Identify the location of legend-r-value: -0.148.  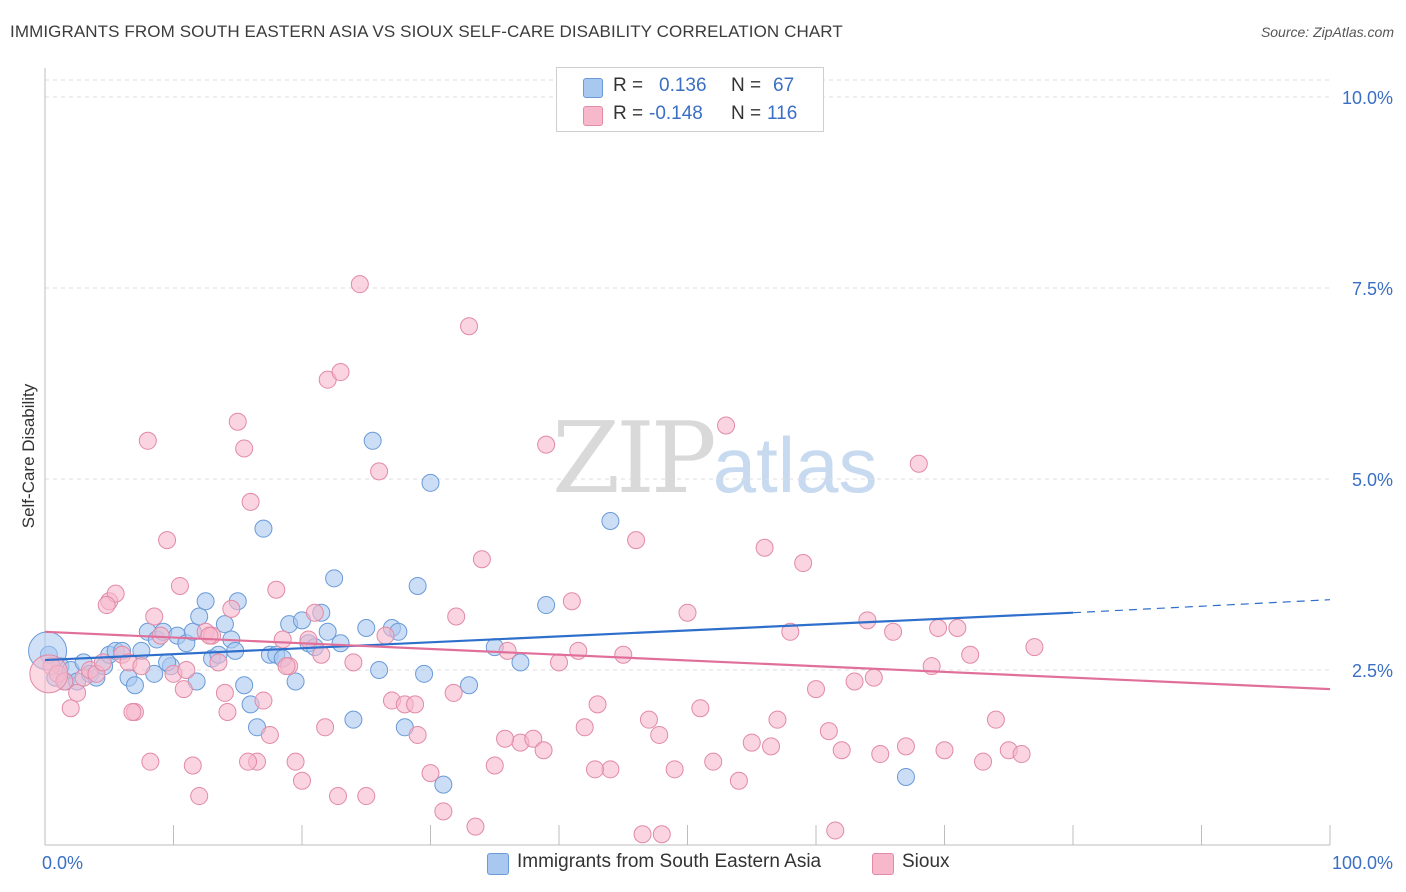
(676, 113).